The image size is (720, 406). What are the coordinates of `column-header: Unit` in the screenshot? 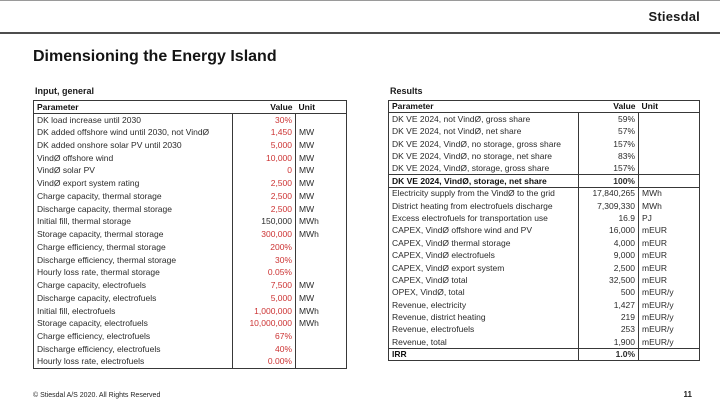 It's located at (669, 107).